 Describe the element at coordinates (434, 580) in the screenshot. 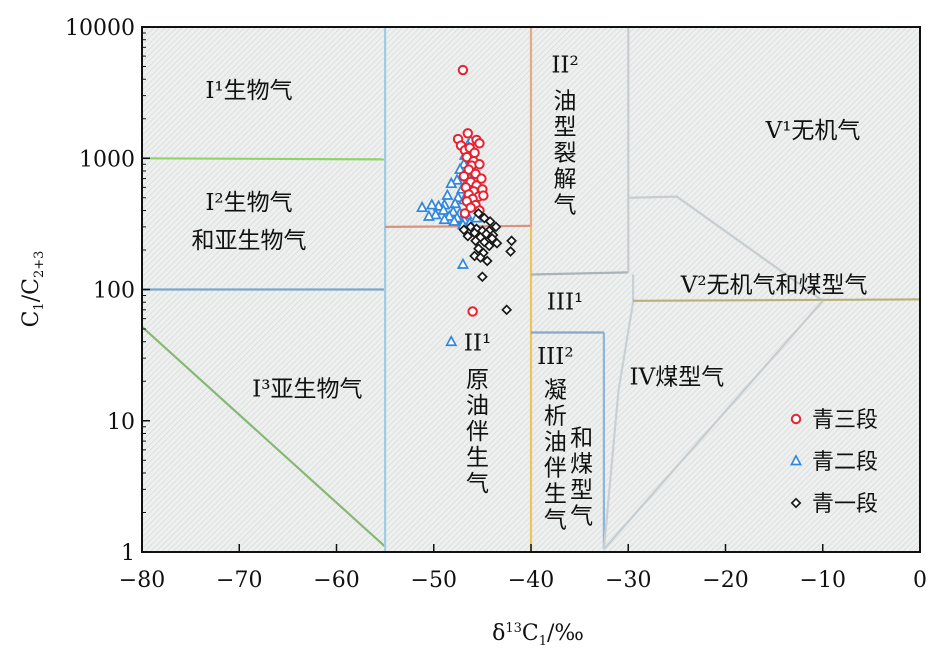

I see `x-tick-label: −50` at that location.